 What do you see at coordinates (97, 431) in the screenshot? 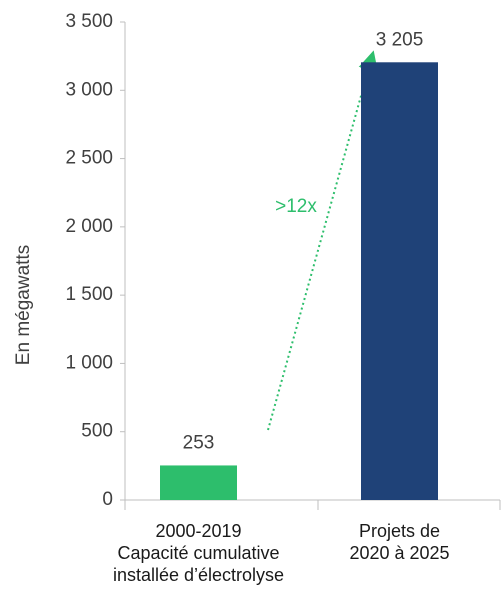
I see `y-tick-label: 500` at bounding box center [97, 431].